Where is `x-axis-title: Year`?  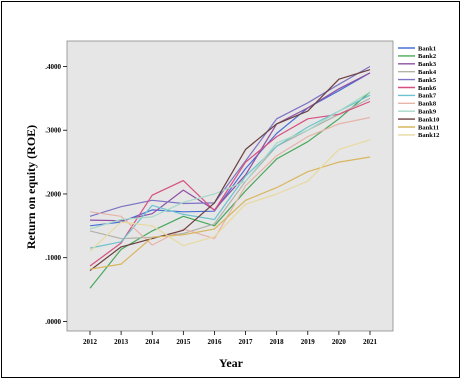
x-axis-title: Year is located at coordinates (231, 363).